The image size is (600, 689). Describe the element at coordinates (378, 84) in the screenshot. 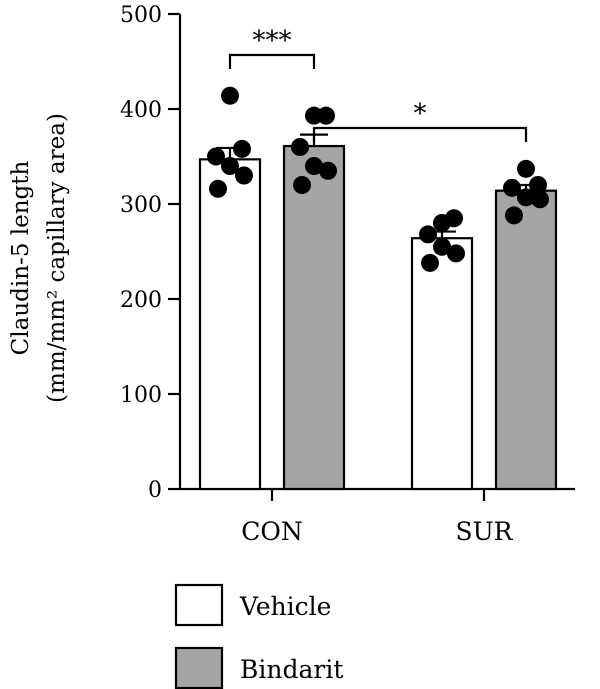

I see `significance-brackets: ****` at that location.